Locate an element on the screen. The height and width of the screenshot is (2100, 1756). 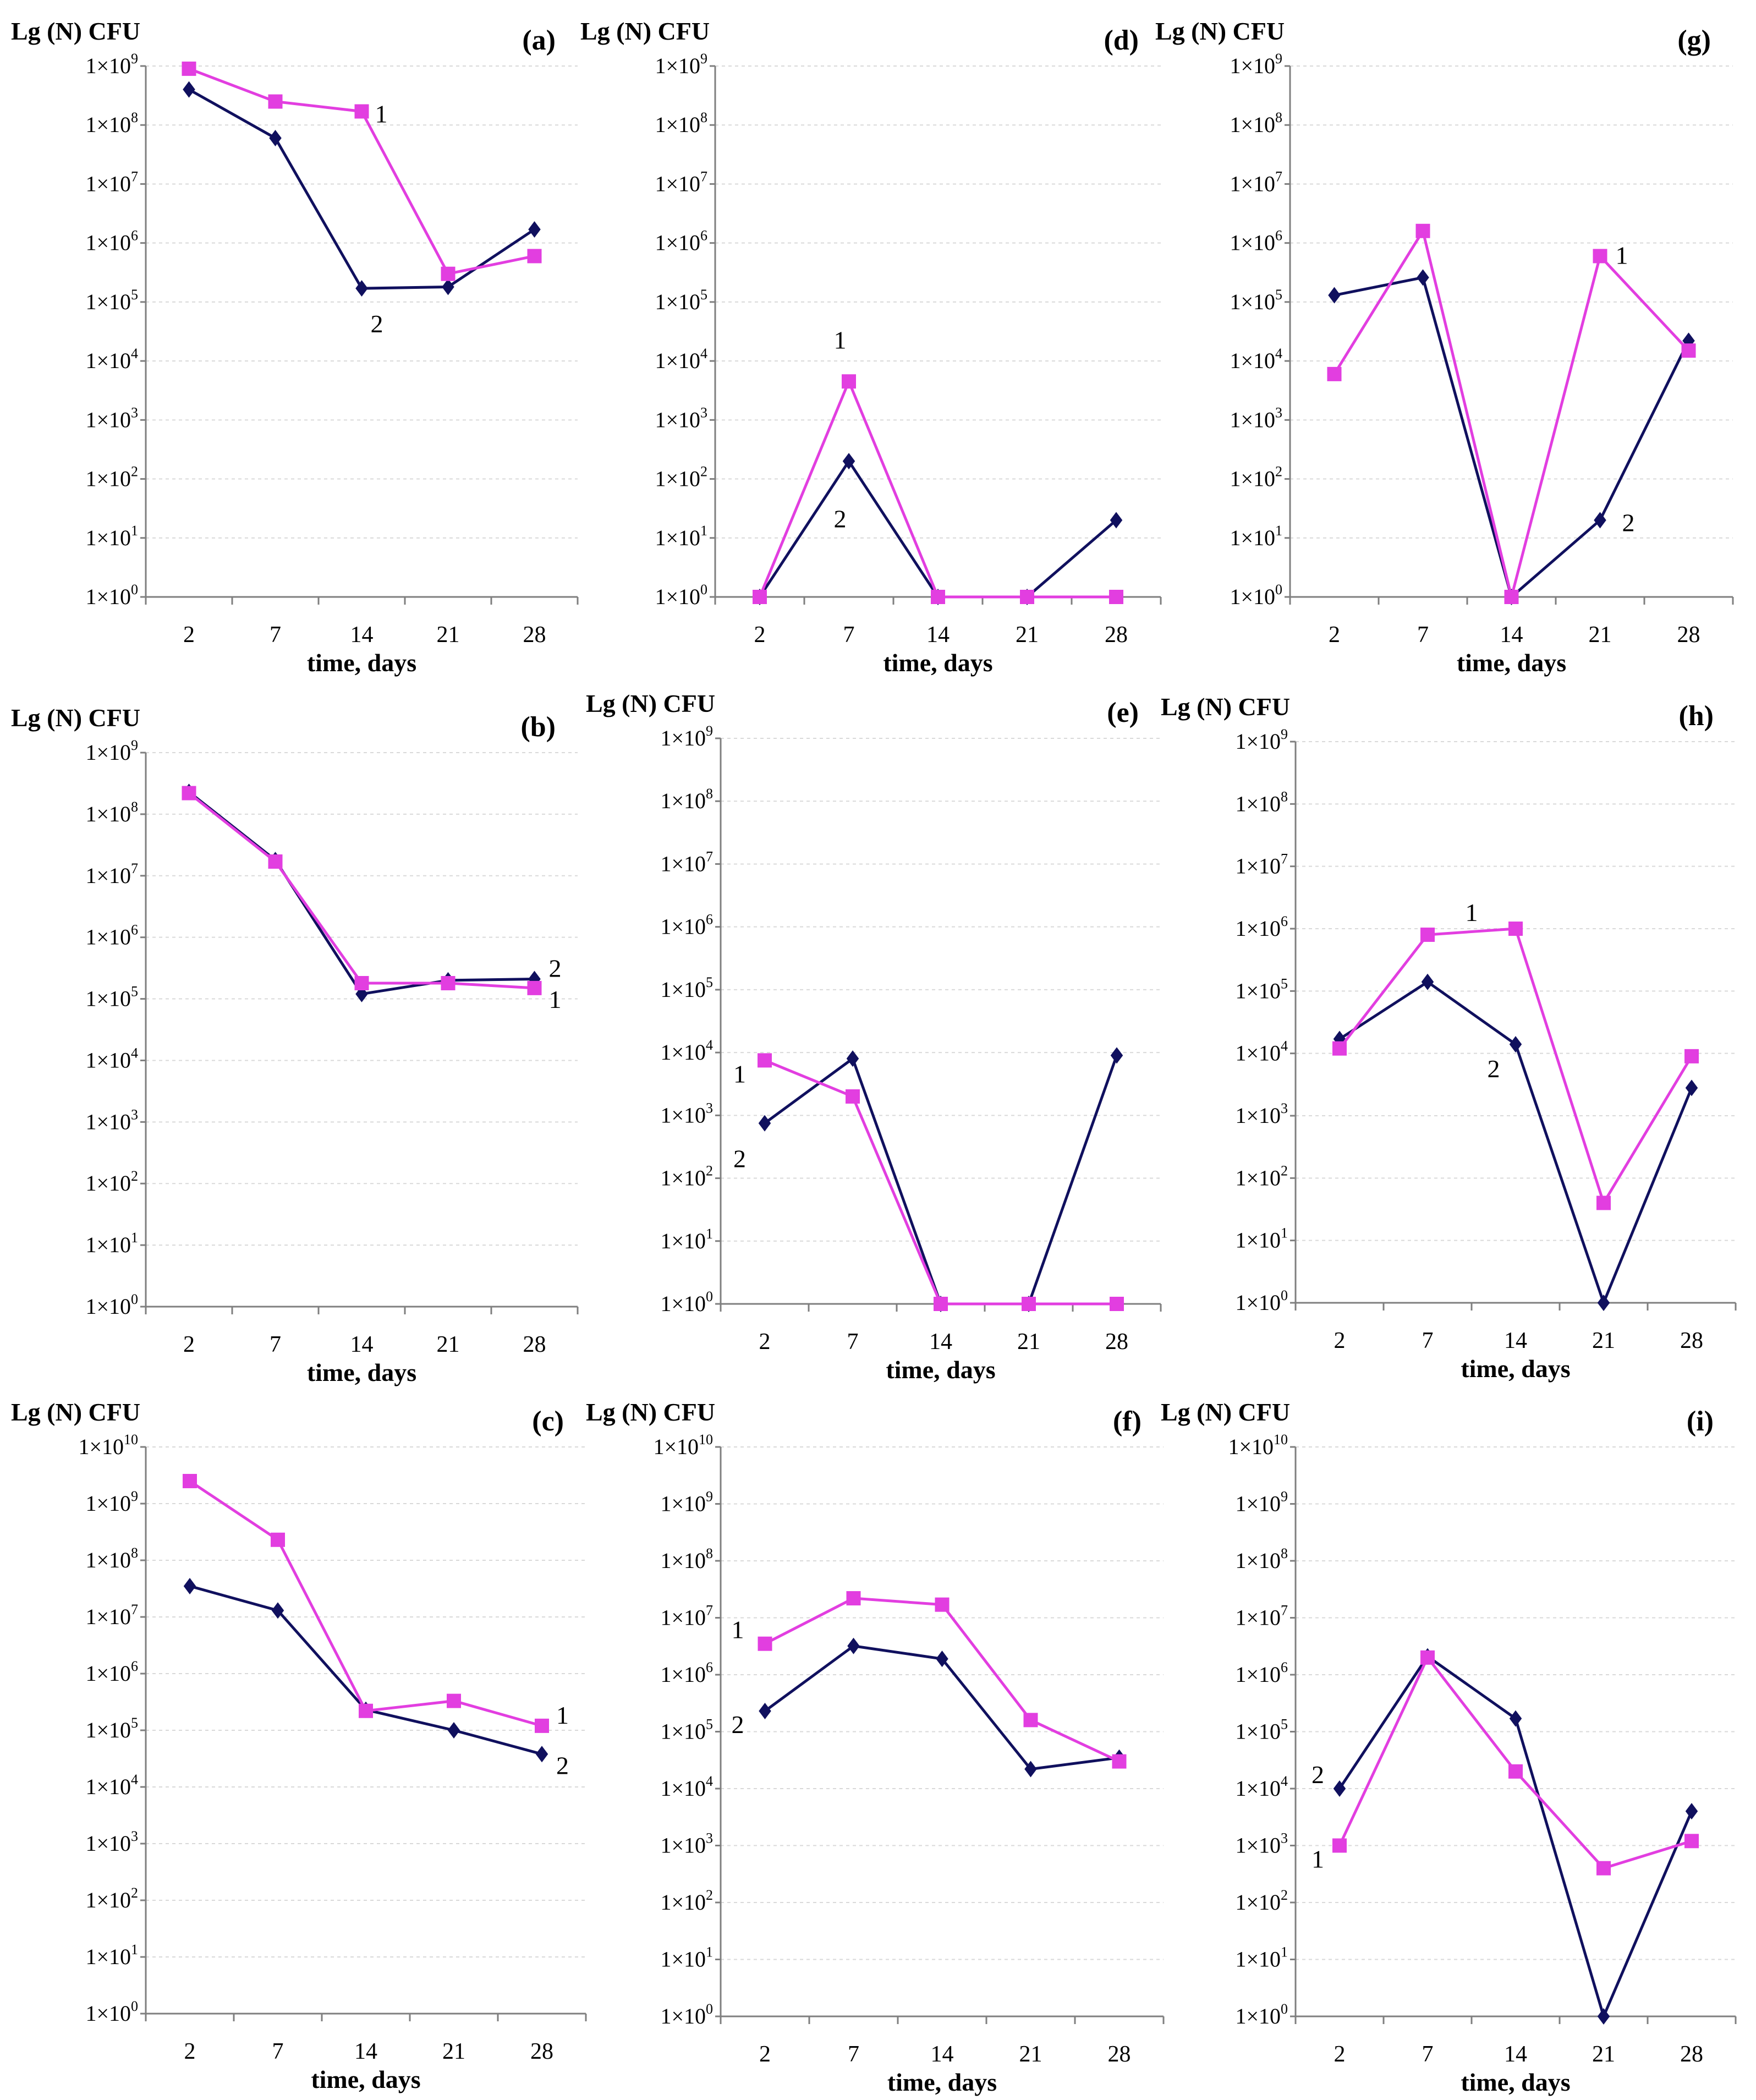
panel-label: (f) is located at coordinates (1127, 1422).